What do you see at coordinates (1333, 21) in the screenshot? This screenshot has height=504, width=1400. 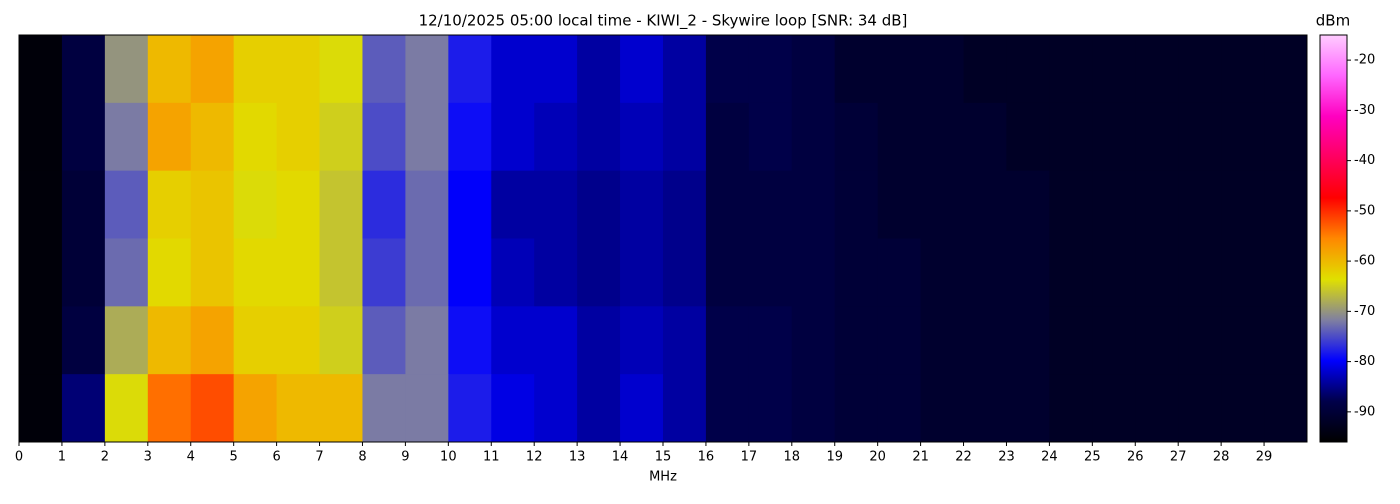 I see `colorbar-label: dBm` at bounding box center [1333, 21].